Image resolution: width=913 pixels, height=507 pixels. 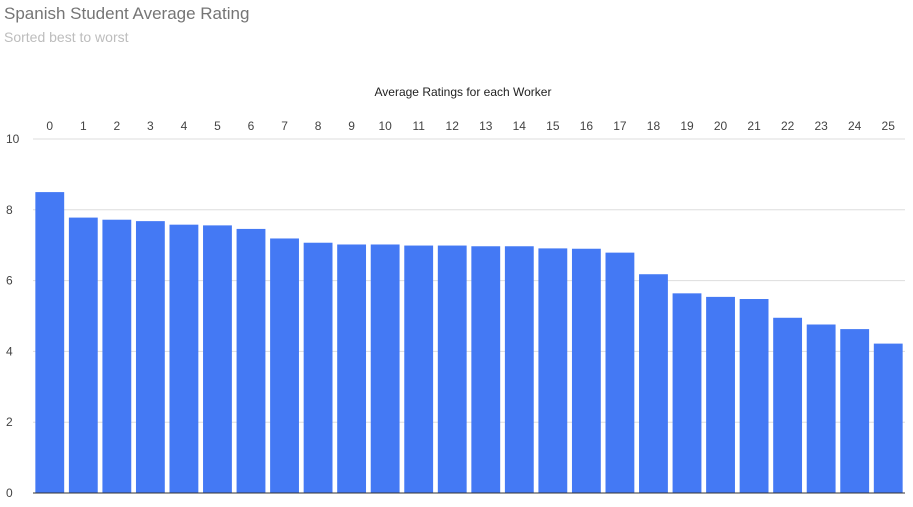 I want to click on x-tick-label: 23, so click(x=821, y=126).